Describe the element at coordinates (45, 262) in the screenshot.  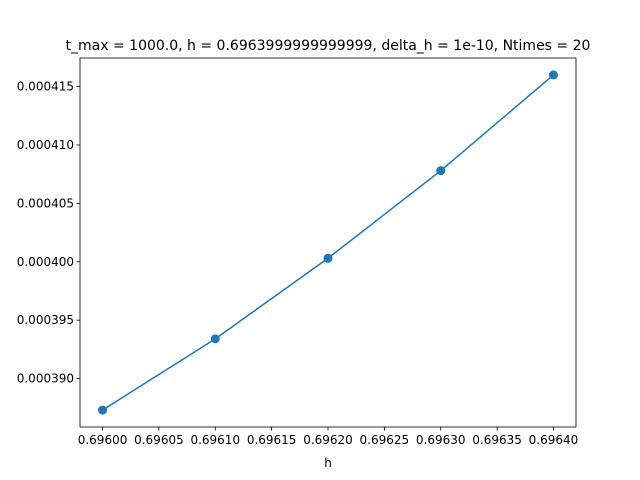
I see `y-tick-label: 0.000400` at that location.